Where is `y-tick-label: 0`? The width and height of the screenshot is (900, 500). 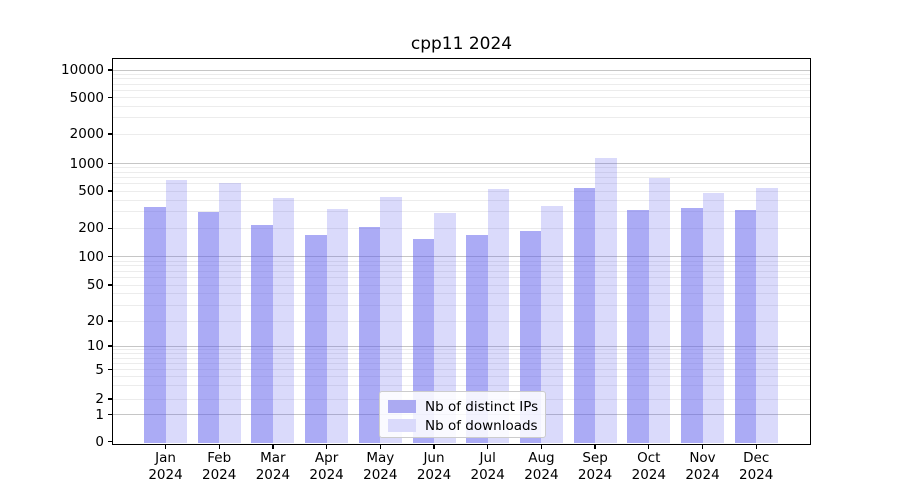 y-tick-label: 0 is located at coordinates (99, 441).